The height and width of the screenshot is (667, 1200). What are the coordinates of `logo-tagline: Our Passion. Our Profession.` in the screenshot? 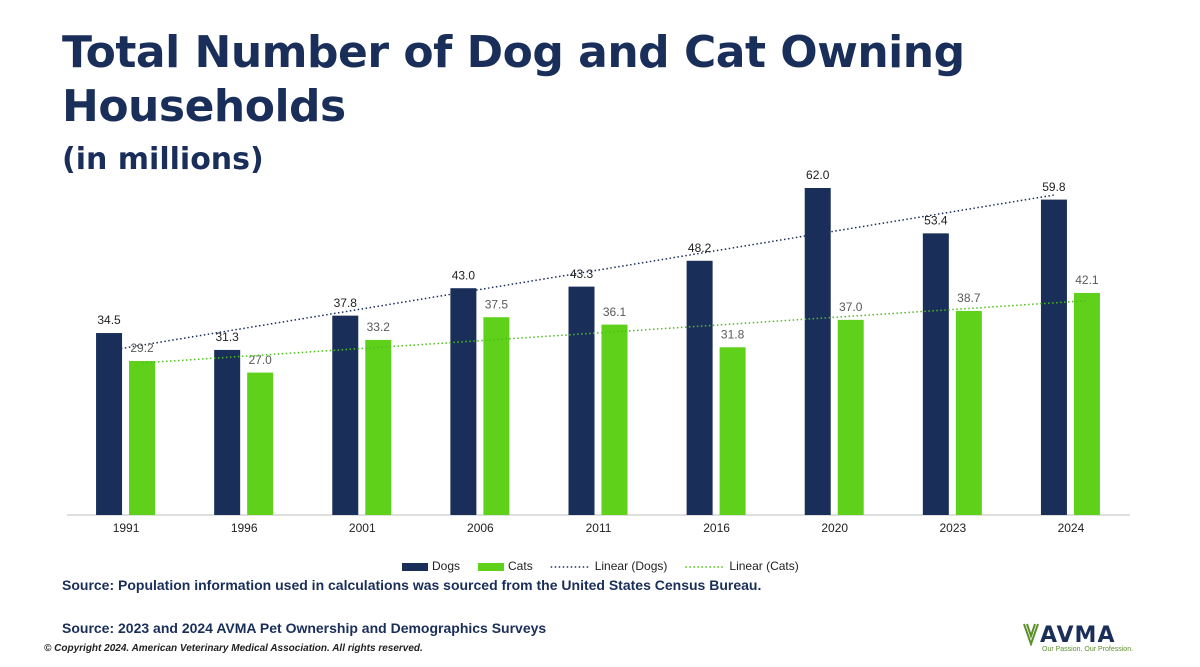 It's located at (1088, 649).